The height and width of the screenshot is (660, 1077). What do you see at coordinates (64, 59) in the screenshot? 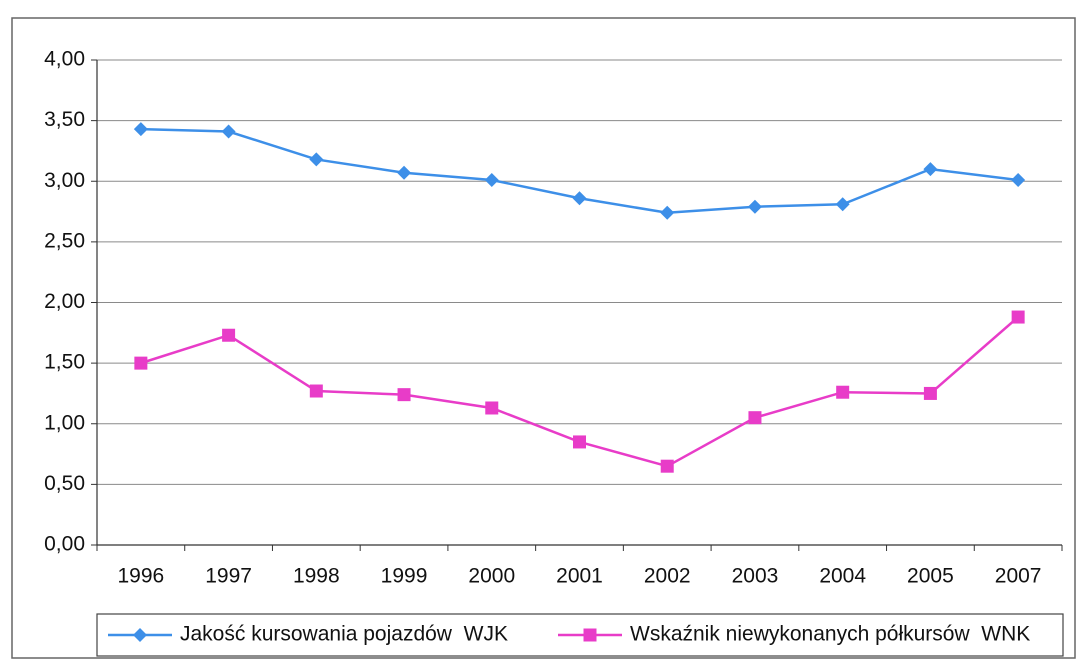
I see `y-tick-label: 4,00` at bounding box center [64, 59].